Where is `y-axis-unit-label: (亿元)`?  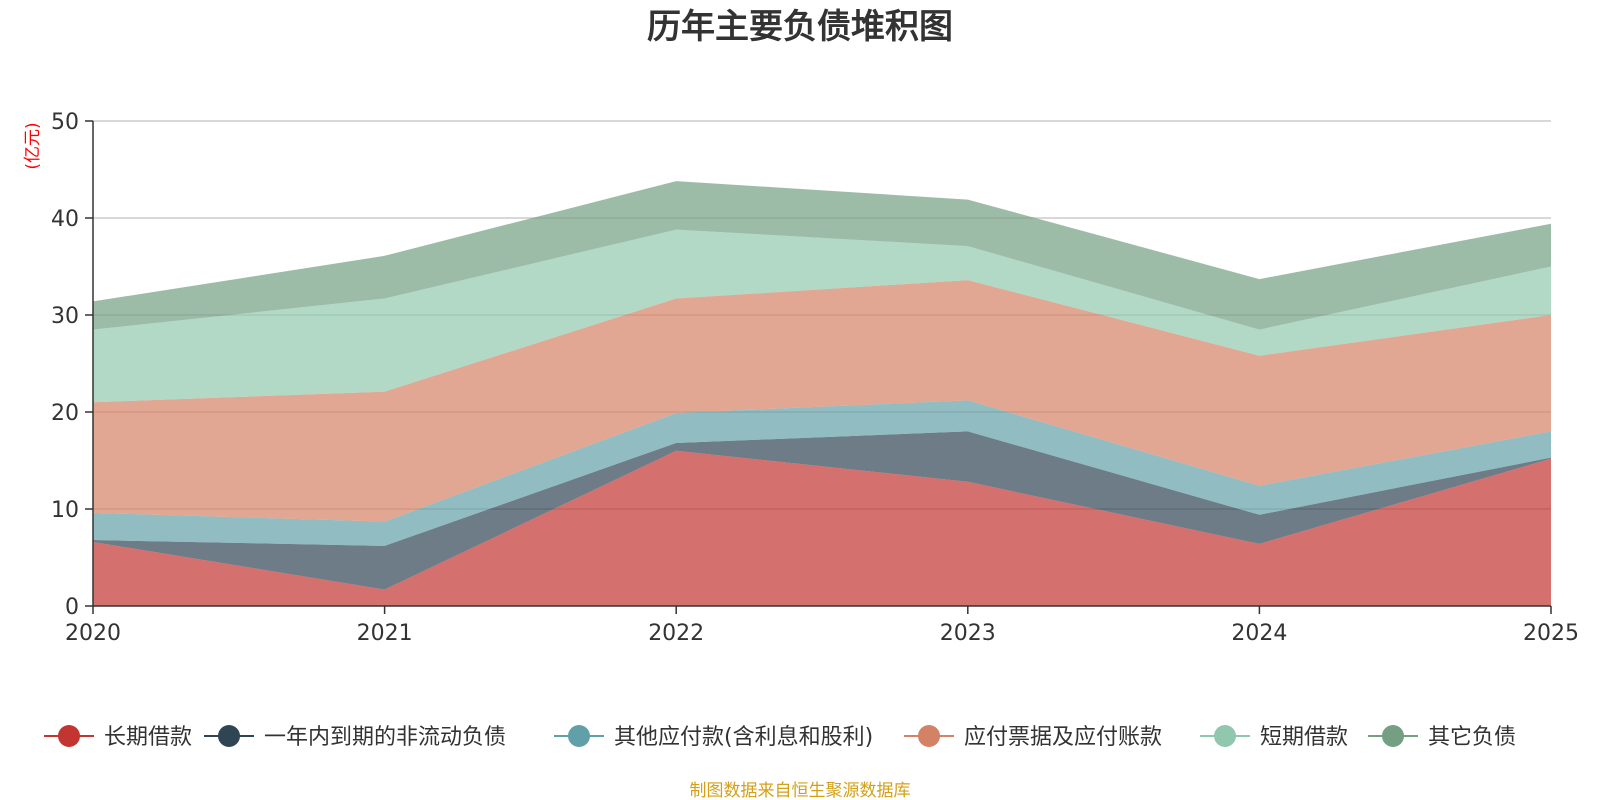 y-axis-unit-label: (亿元) is located at coordinates (33, 145).